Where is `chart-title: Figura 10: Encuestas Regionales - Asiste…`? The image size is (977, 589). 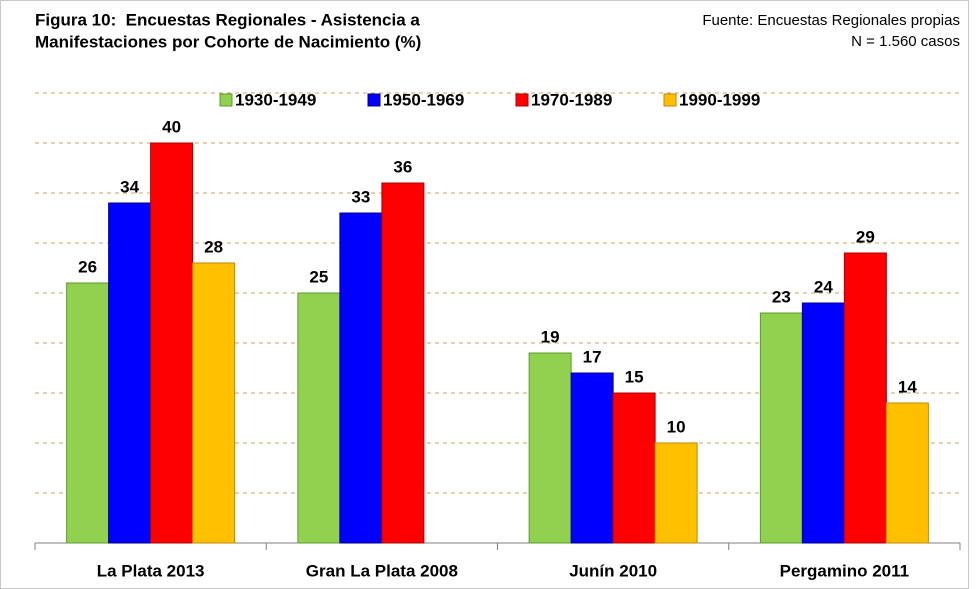
chart-title: Figura 10: Encuestas Regionales - Asiste… is located at coordinates (227, 19).